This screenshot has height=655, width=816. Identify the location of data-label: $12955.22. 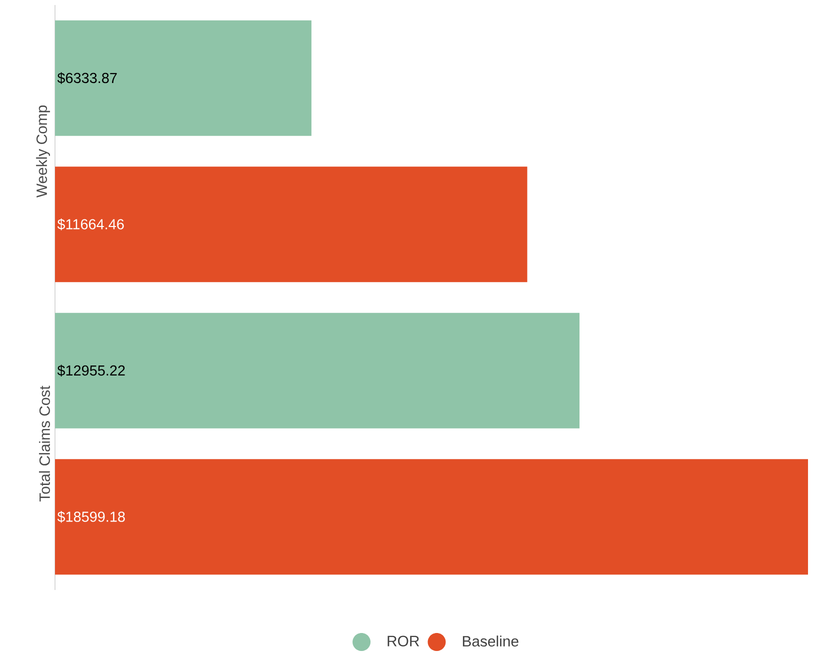
(91, 370).